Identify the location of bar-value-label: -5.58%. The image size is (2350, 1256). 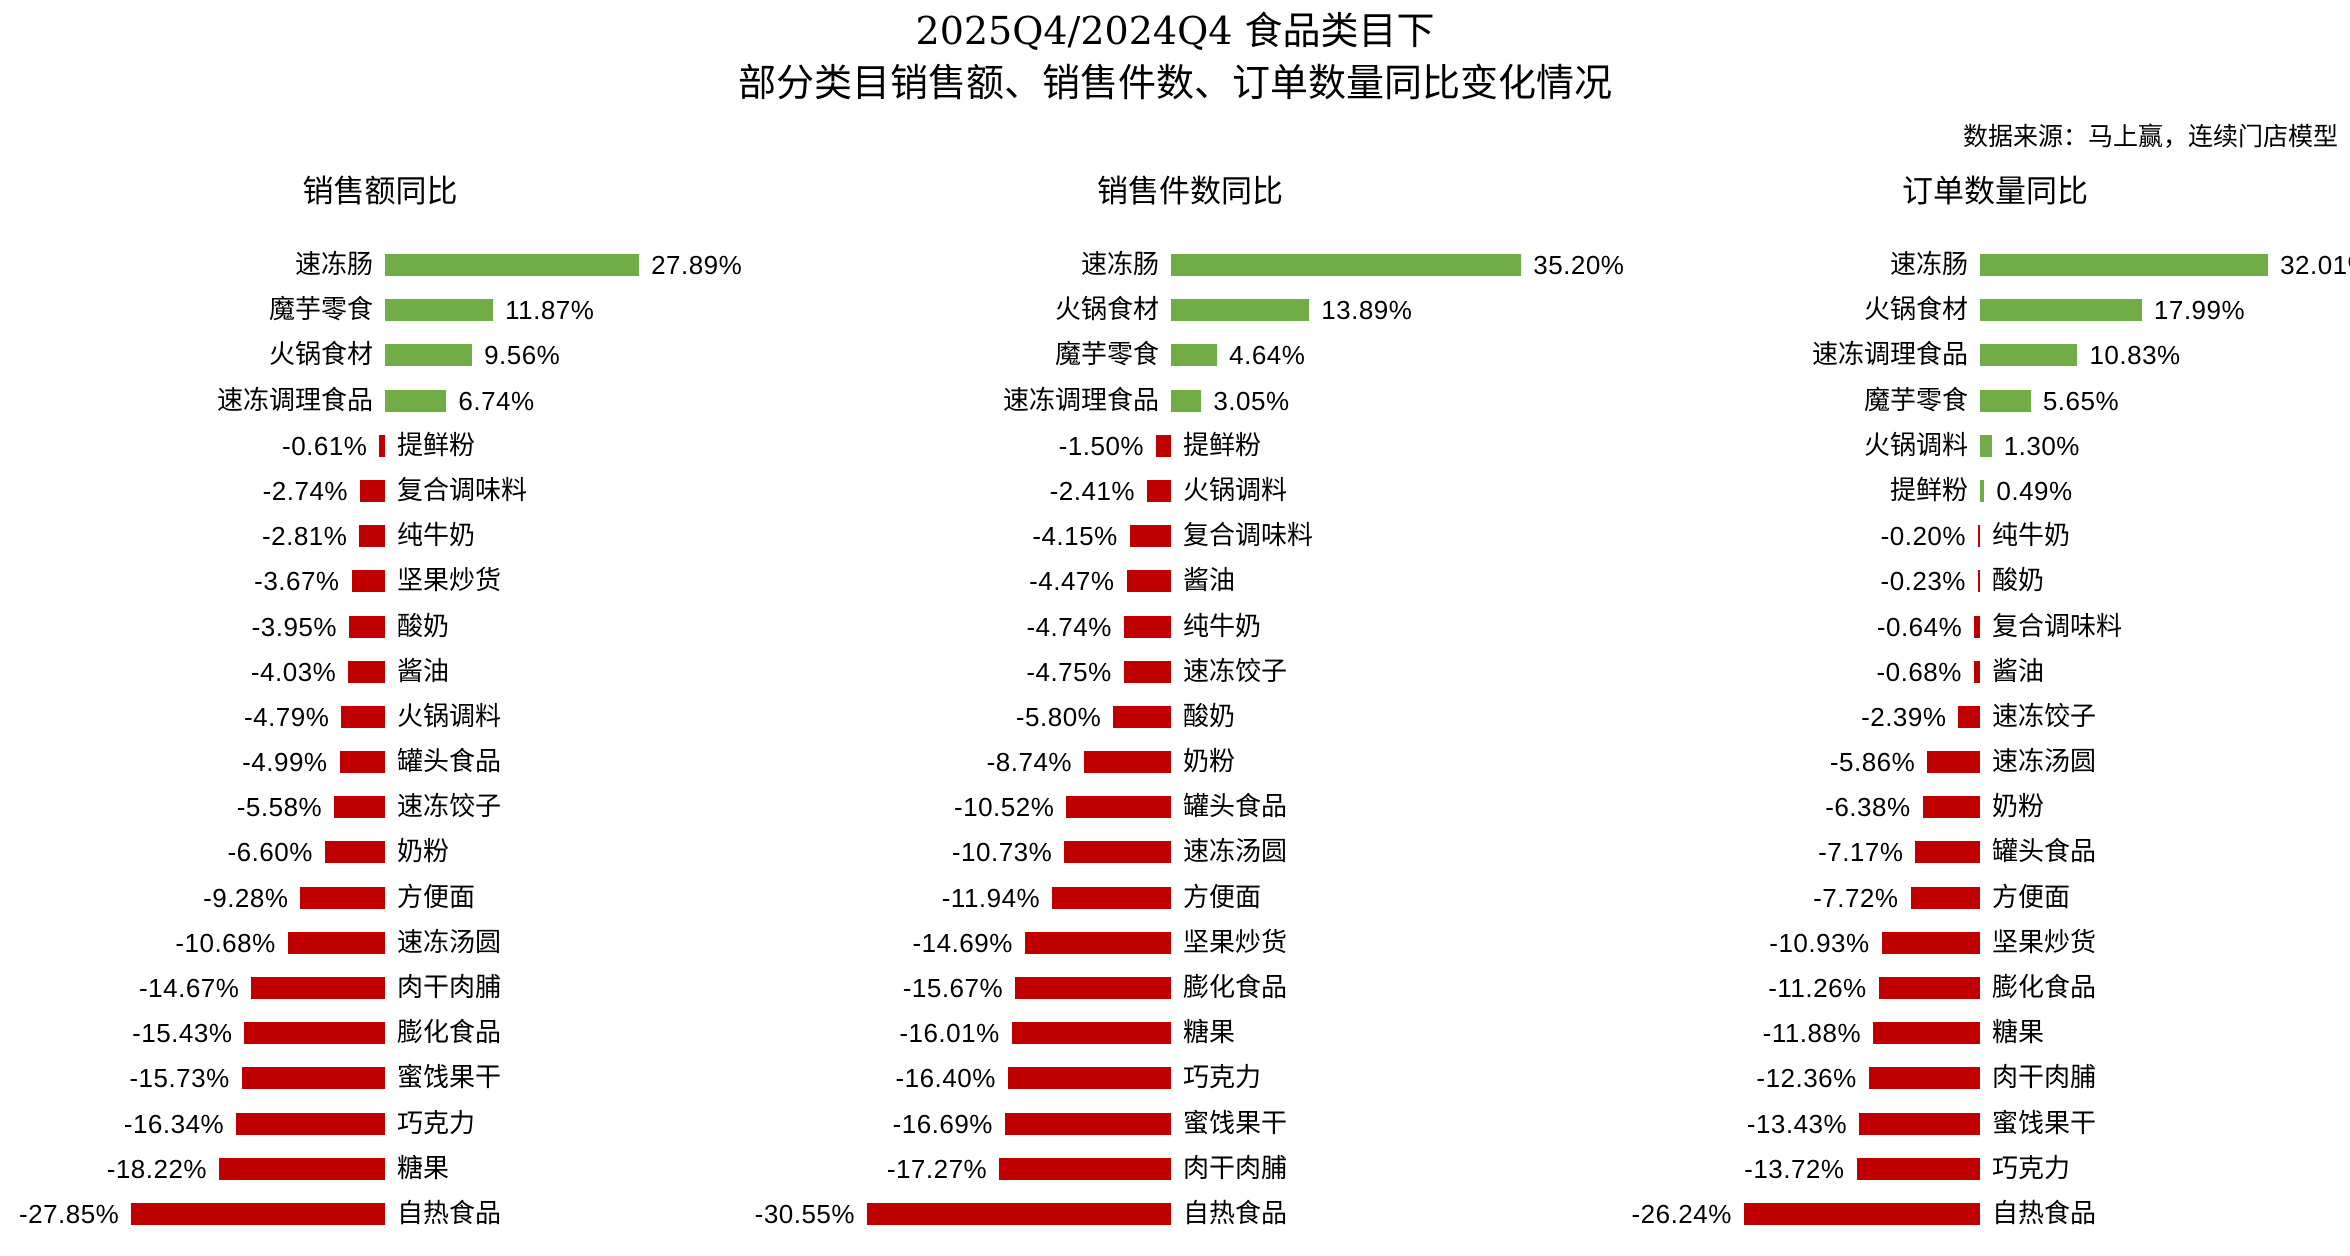
(279, 807).